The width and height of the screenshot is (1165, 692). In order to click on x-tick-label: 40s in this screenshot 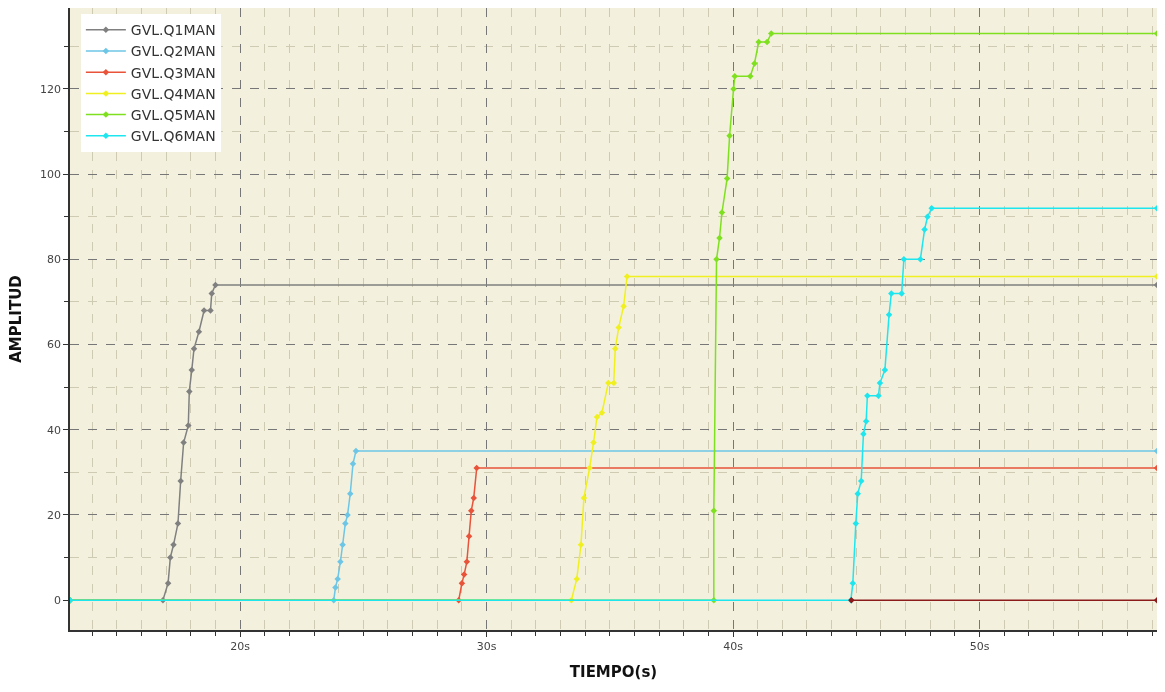, I will do `click(733, 646)`.